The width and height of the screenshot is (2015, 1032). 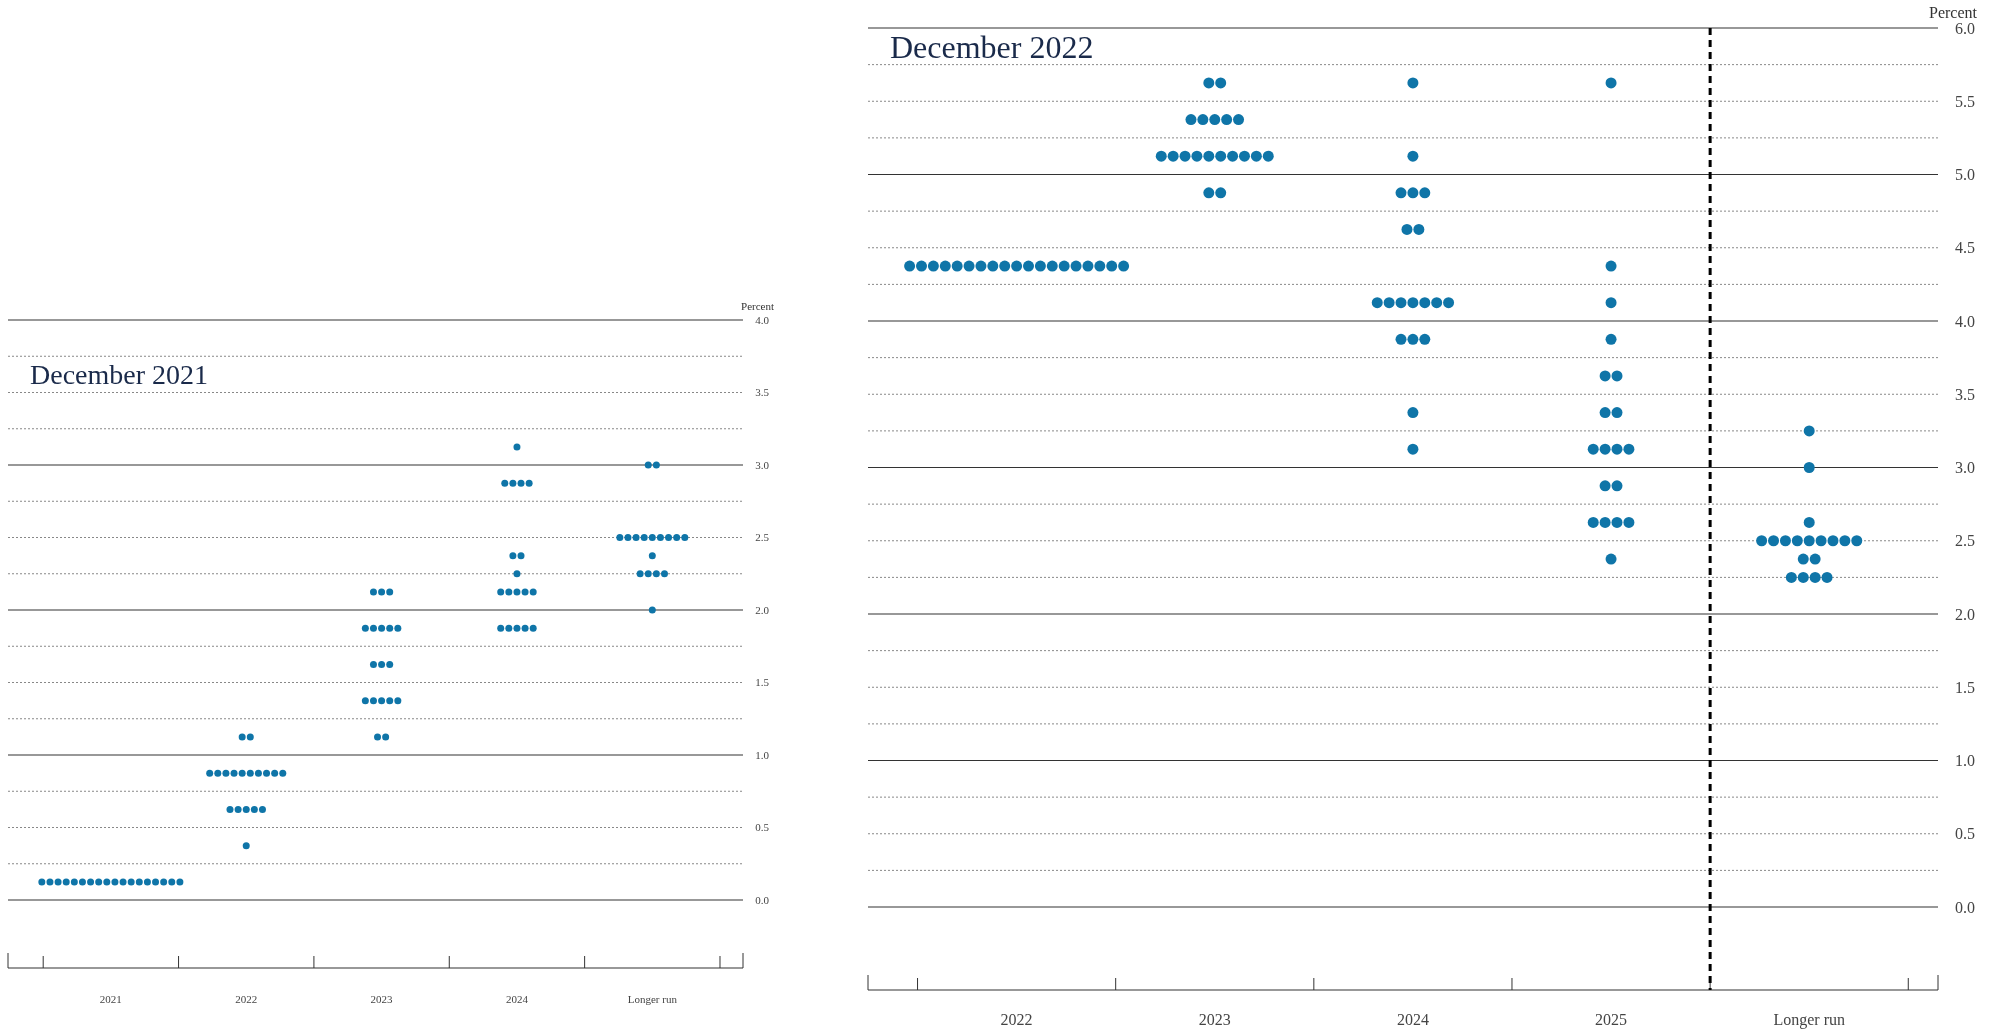 I want to click on x-tick-label: 2023, so click(x=1214, y=1019).